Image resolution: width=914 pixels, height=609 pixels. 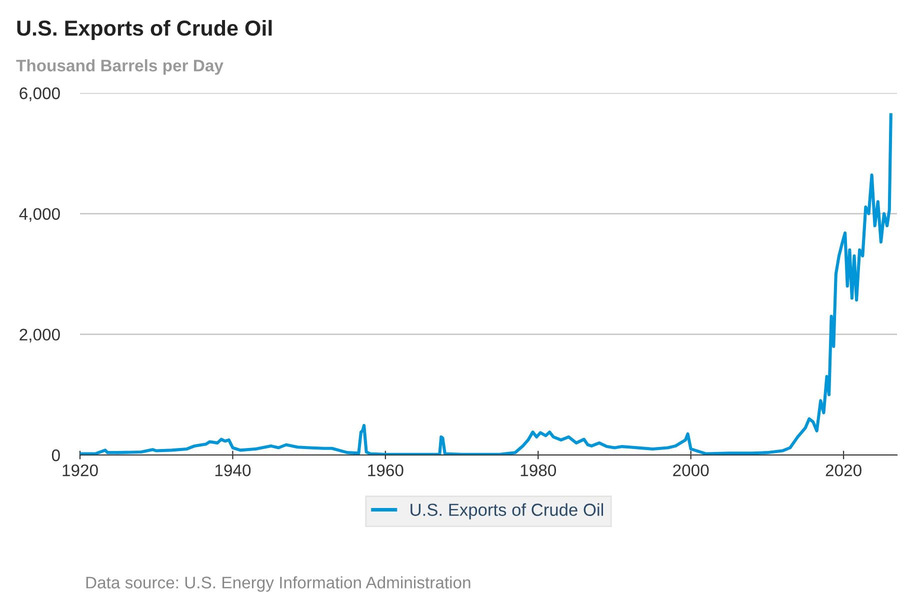 I want to click on legend-label: U.S. Exports of Crude Oil, so click(x=507, y=511).